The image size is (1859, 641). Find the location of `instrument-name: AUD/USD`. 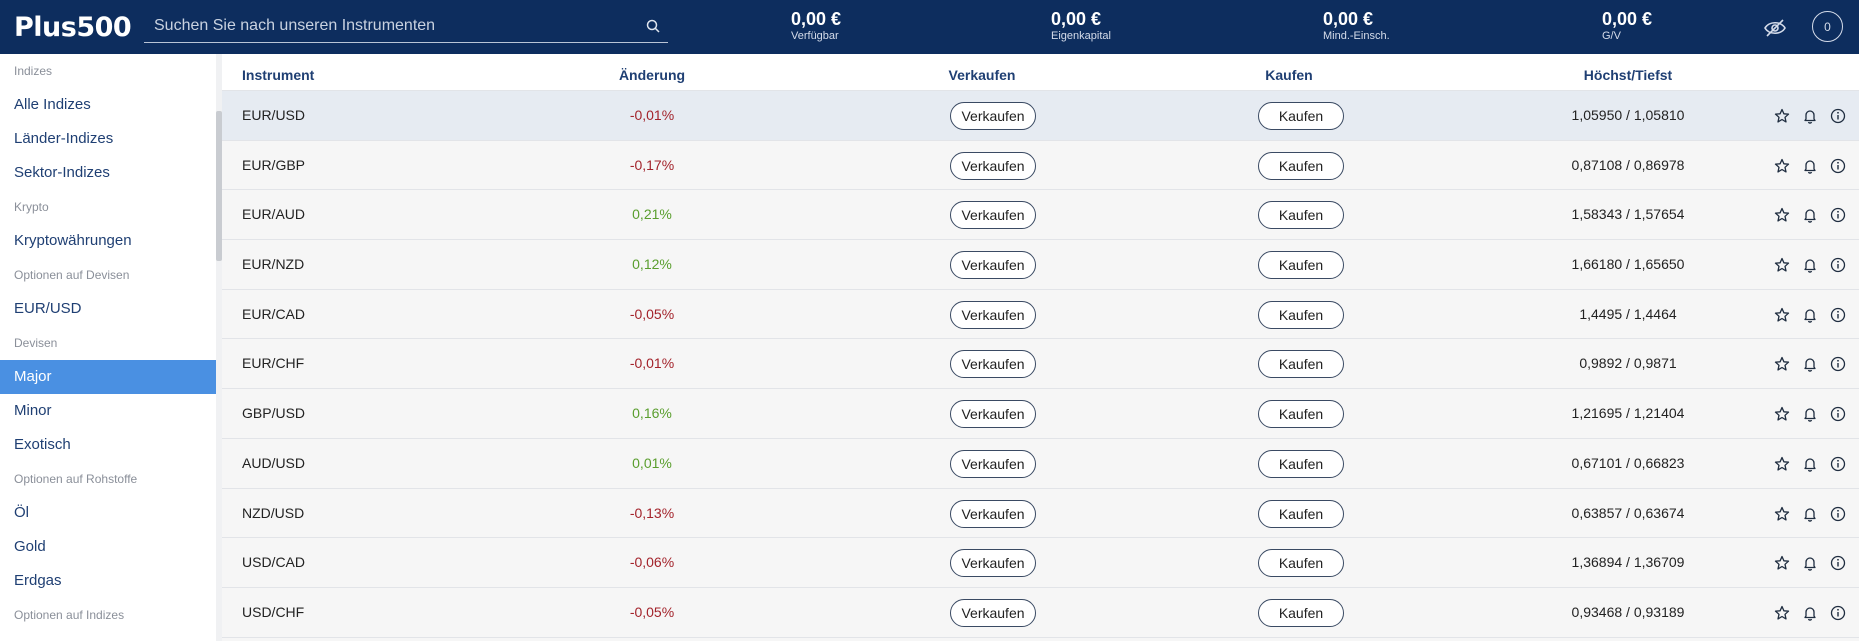

instrument-name: AUD/USD is located at coordinates (274, 462).